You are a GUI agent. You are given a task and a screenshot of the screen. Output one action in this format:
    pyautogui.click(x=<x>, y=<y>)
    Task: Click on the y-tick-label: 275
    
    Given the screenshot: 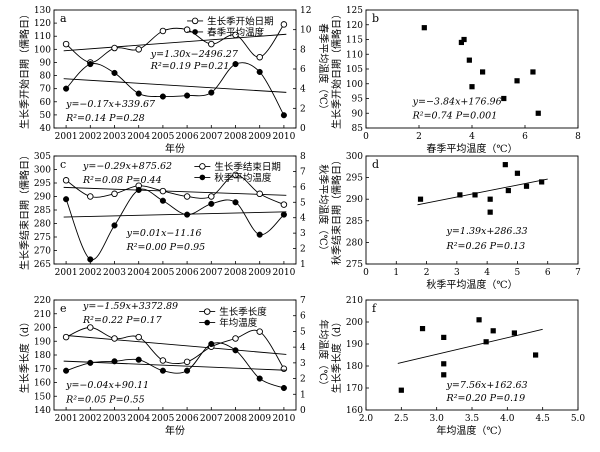 What is the action you would take?
    pyautogui.click(x=354, y=265)
    